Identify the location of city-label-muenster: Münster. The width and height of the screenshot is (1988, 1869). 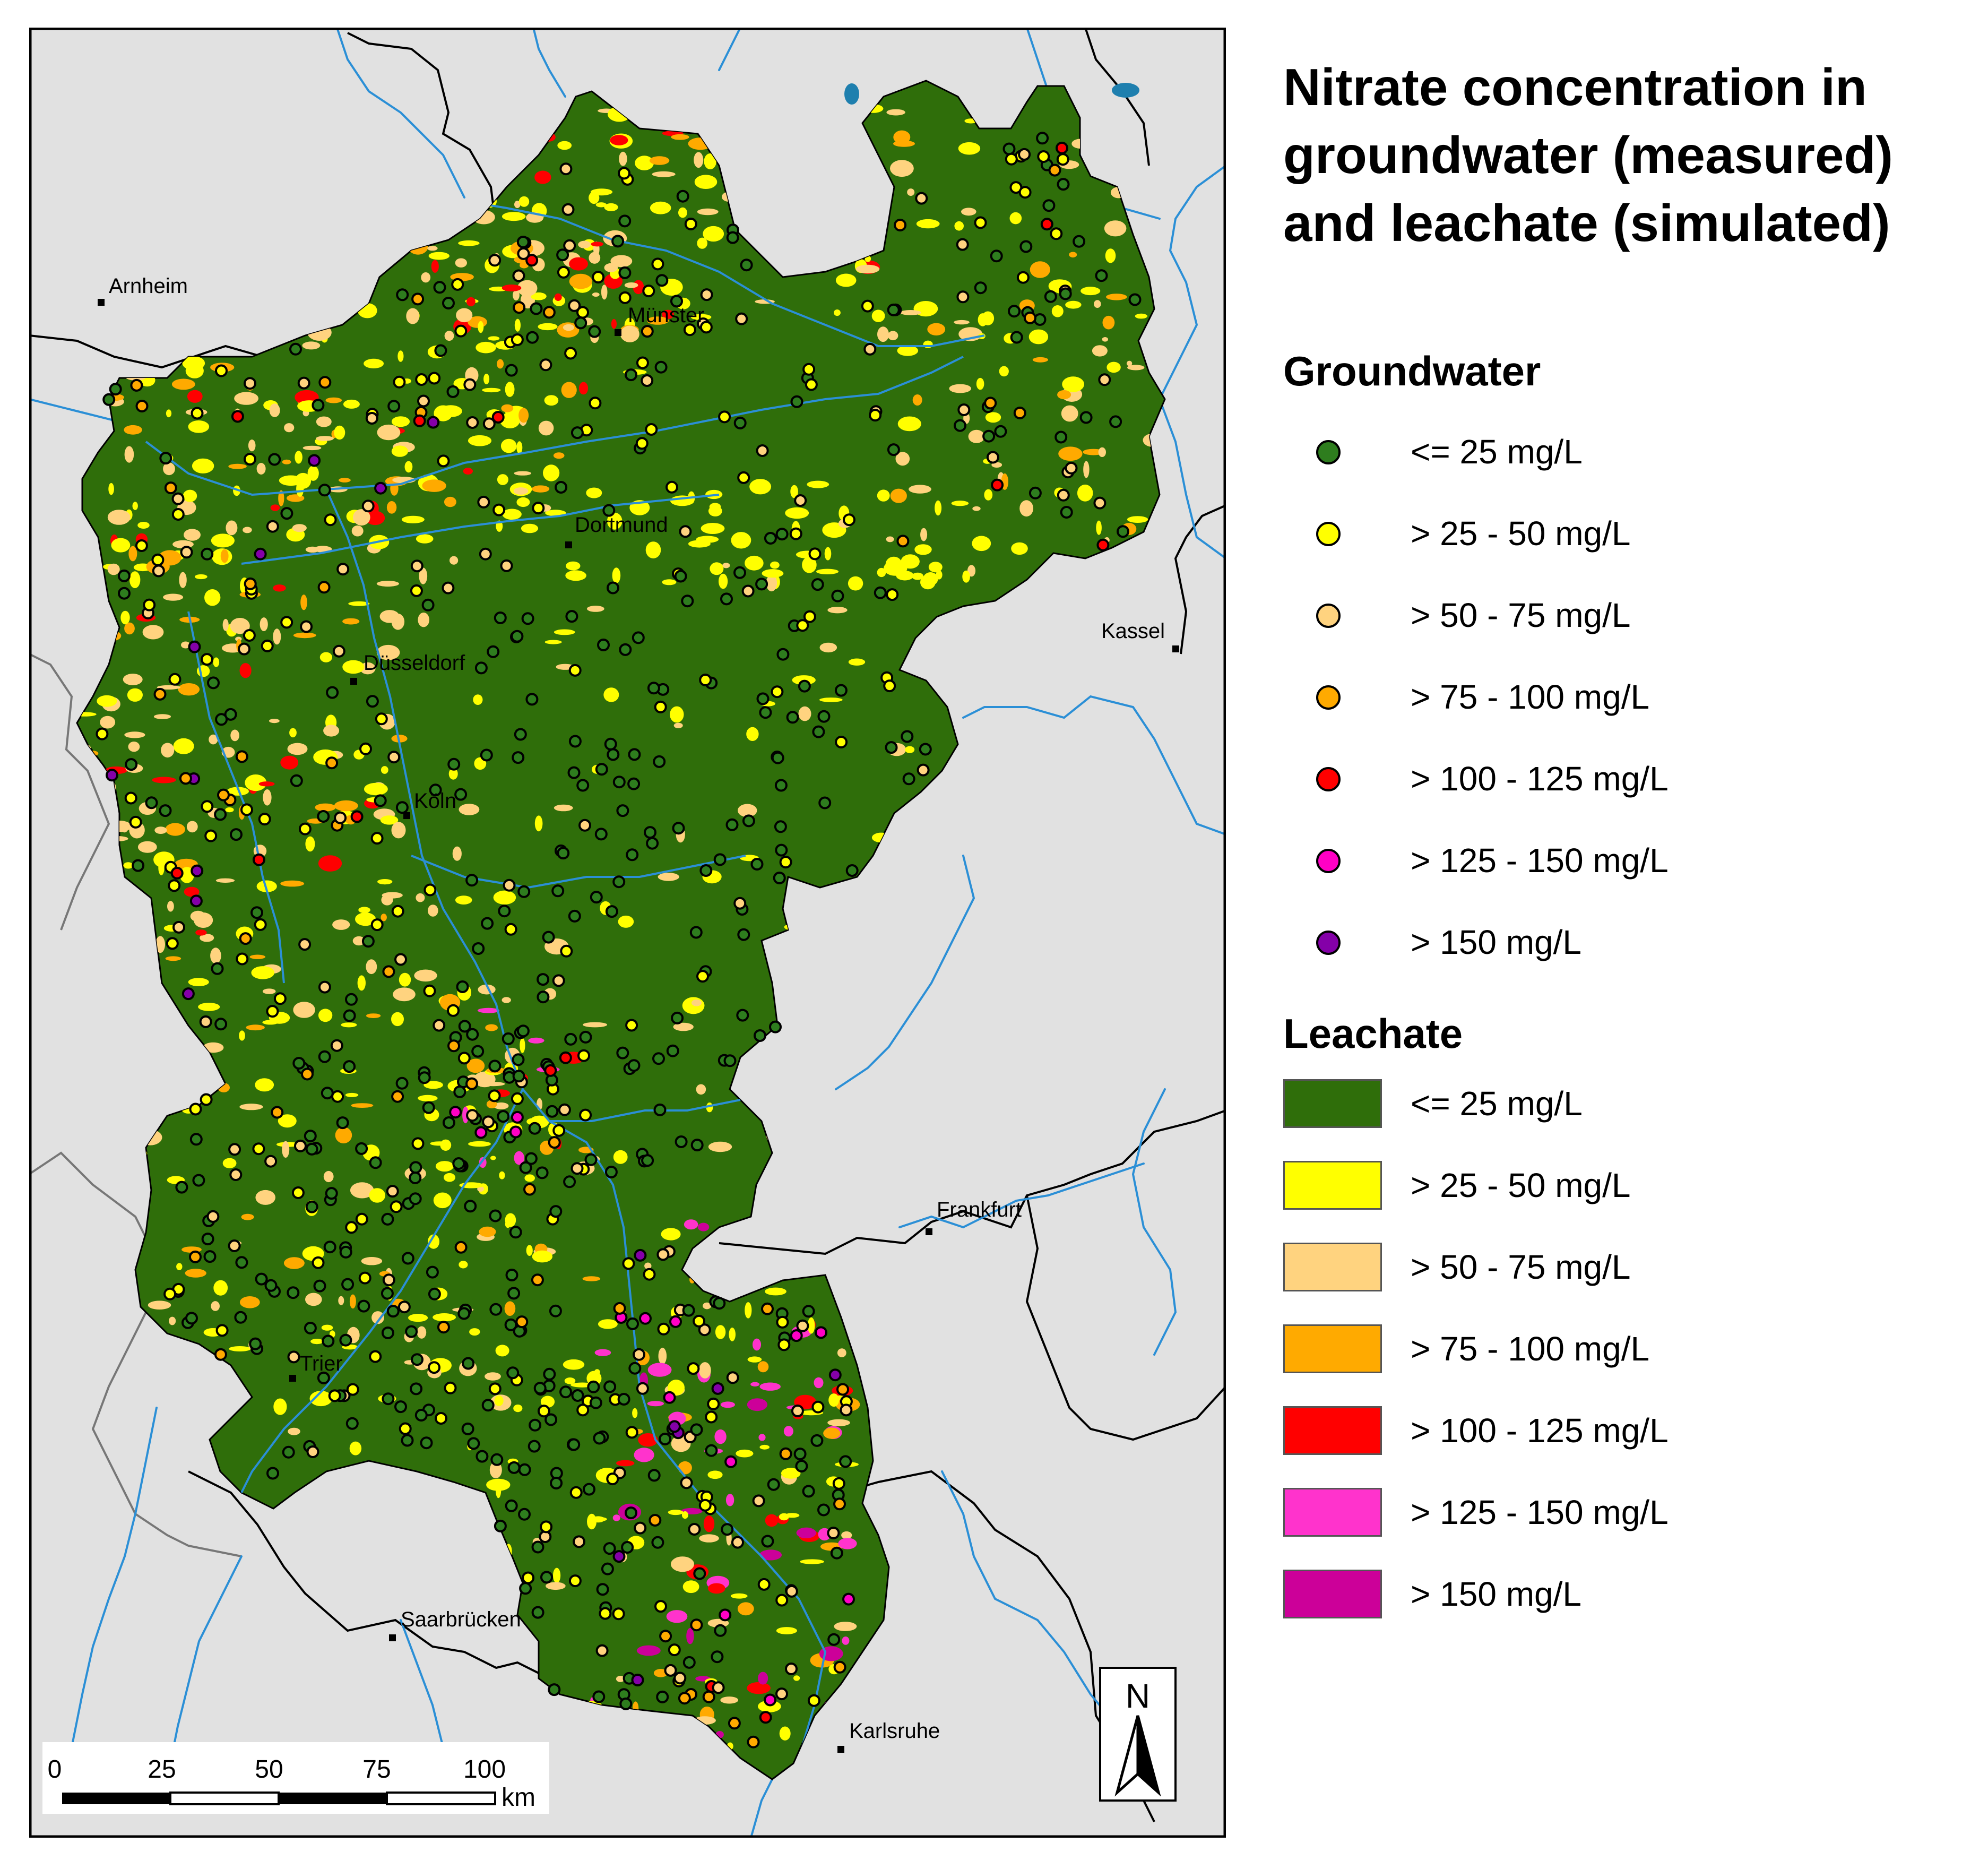
(666, 315).